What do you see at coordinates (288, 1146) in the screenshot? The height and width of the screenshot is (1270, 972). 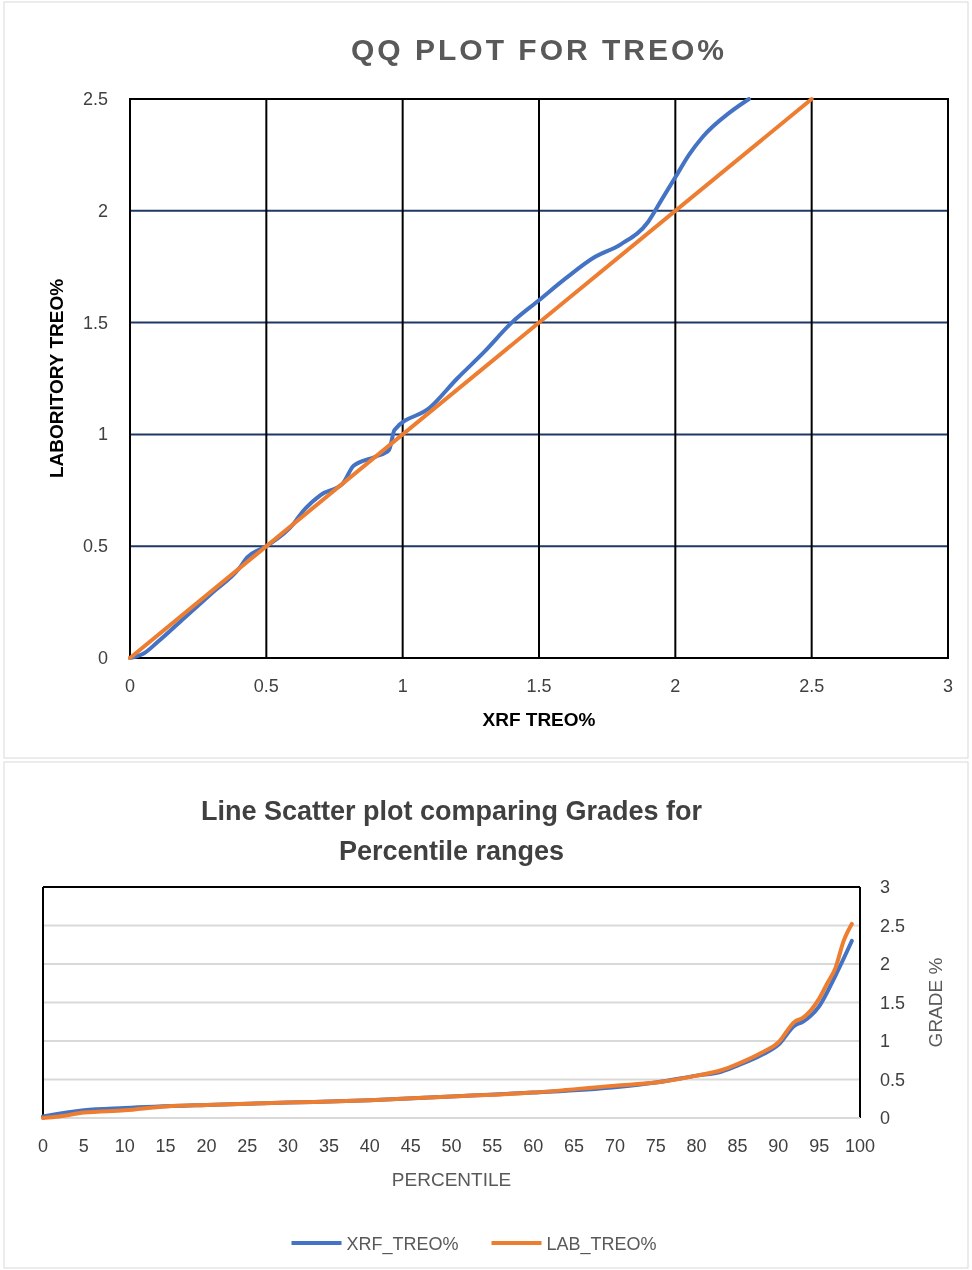 I see `x-tick-label: 30` at bounding box center [288, 1146].